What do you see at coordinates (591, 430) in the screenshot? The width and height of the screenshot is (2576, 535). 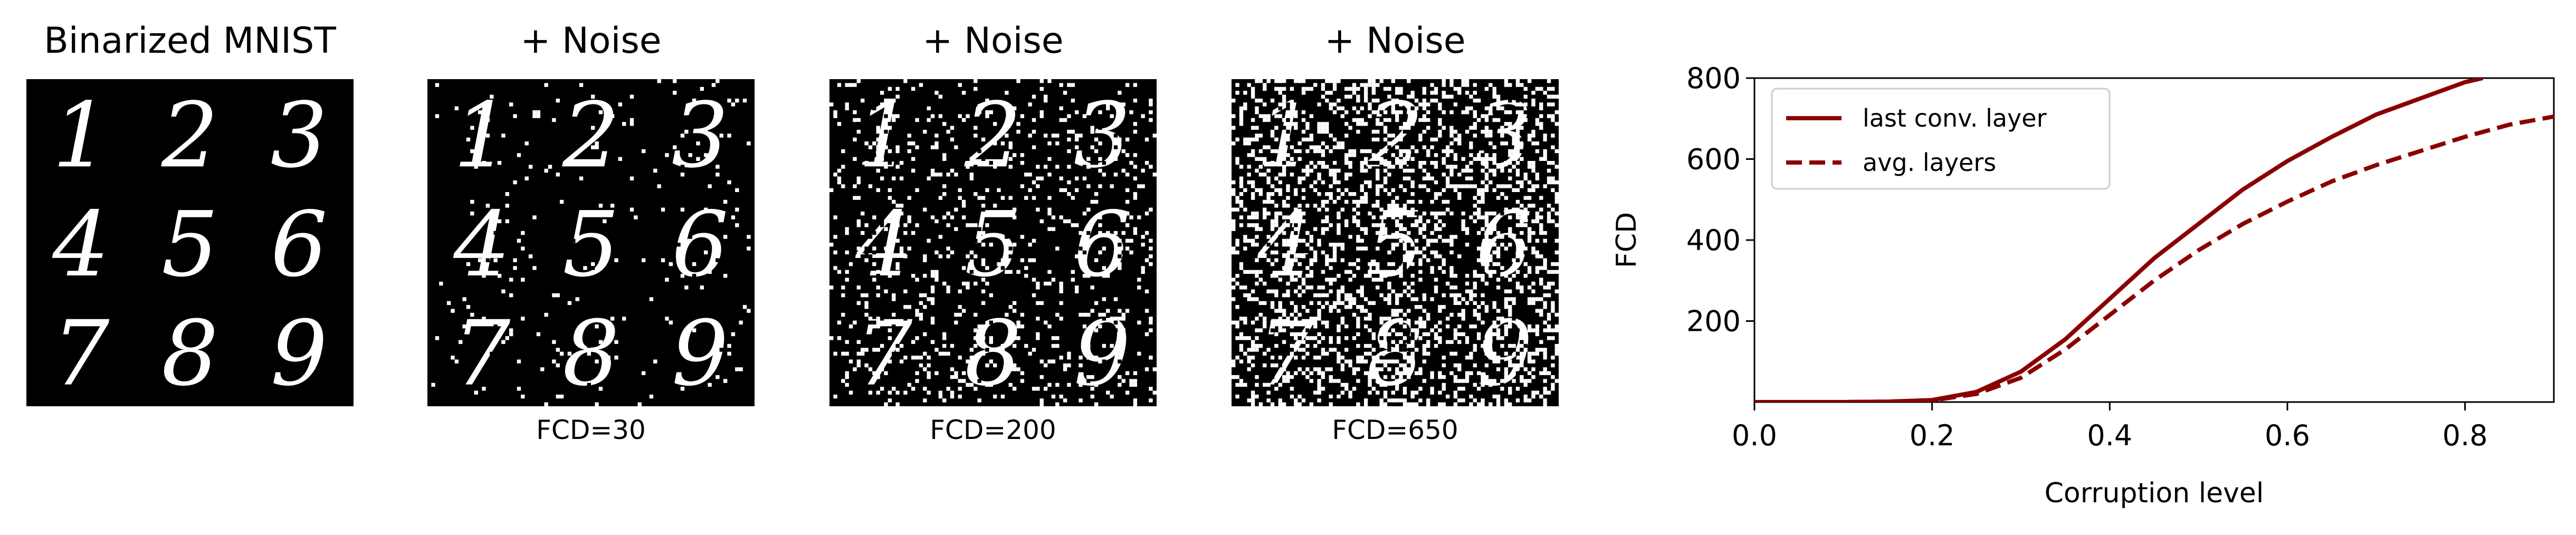 I see `fcd-caption-1: FCD=30` at bounding box center [591, 430].